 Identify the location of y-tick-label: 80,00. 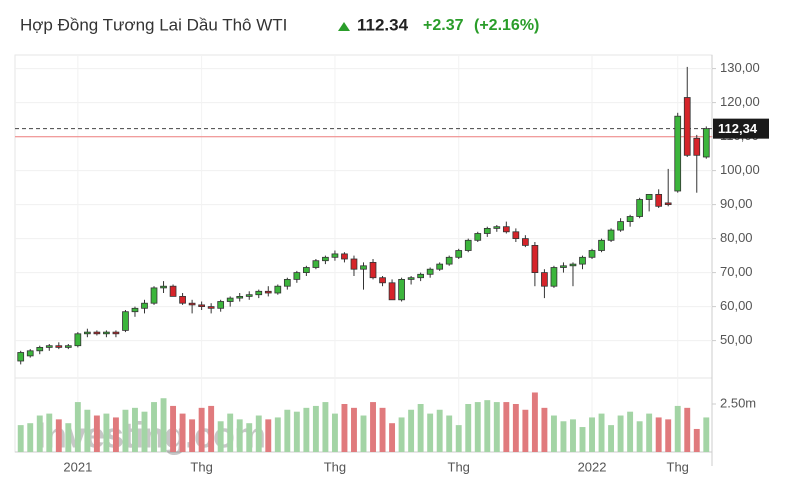
(736, 237).